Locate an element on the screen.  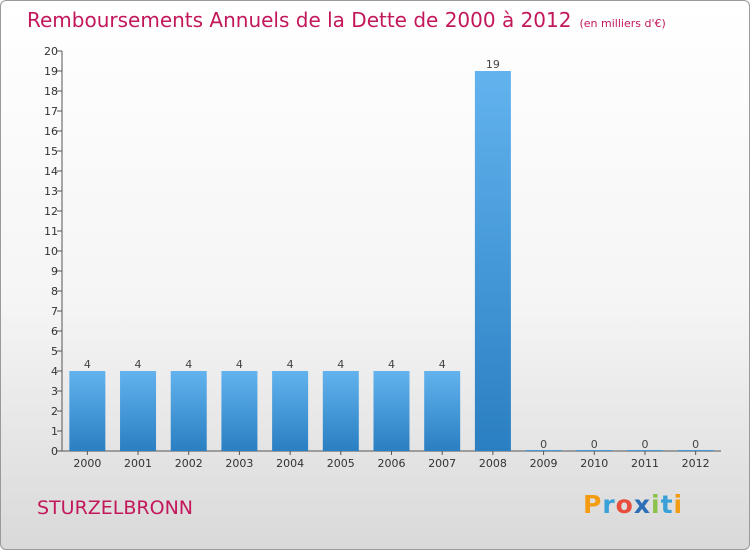
y-tick-label: 12 is located at coordinates (51, 211).